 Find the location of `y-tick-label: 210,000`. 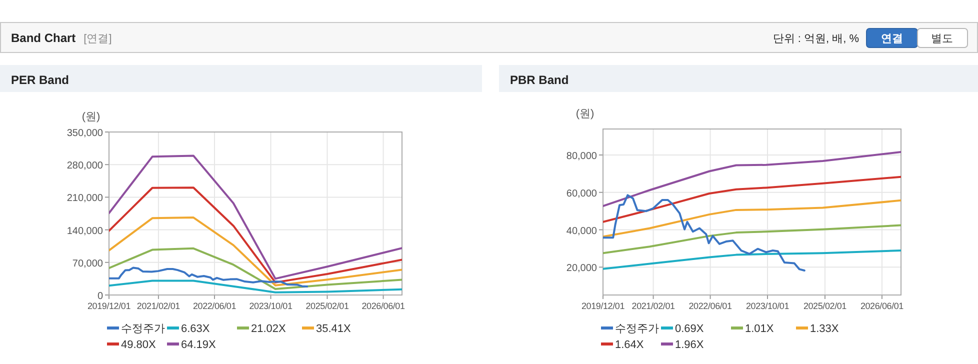

y-tick-label: 210,000 is located at coordinates (85, 198).